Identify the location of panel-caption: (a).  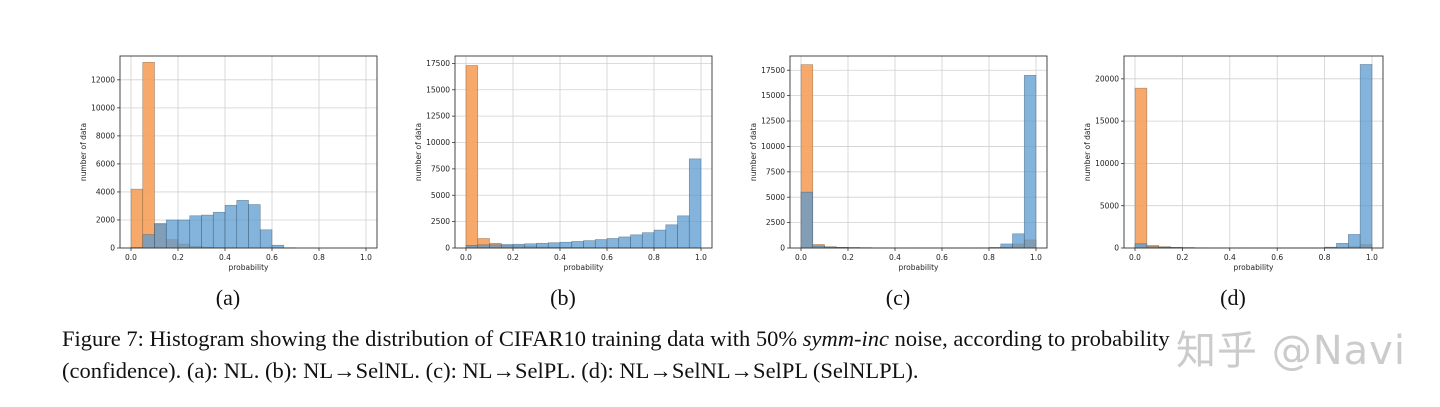
(228, 297).